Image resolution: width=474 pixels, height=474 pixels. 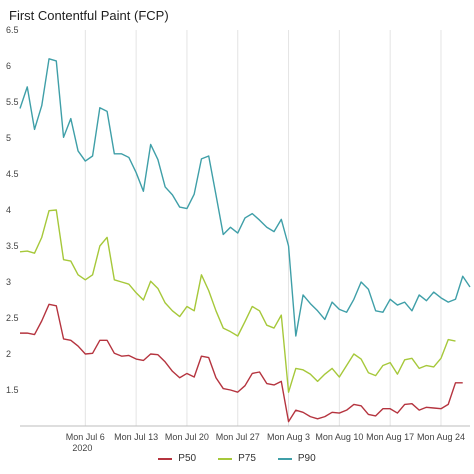 I want to click on chart-legend: P50 P75 P90, so click(x=237, y=458).